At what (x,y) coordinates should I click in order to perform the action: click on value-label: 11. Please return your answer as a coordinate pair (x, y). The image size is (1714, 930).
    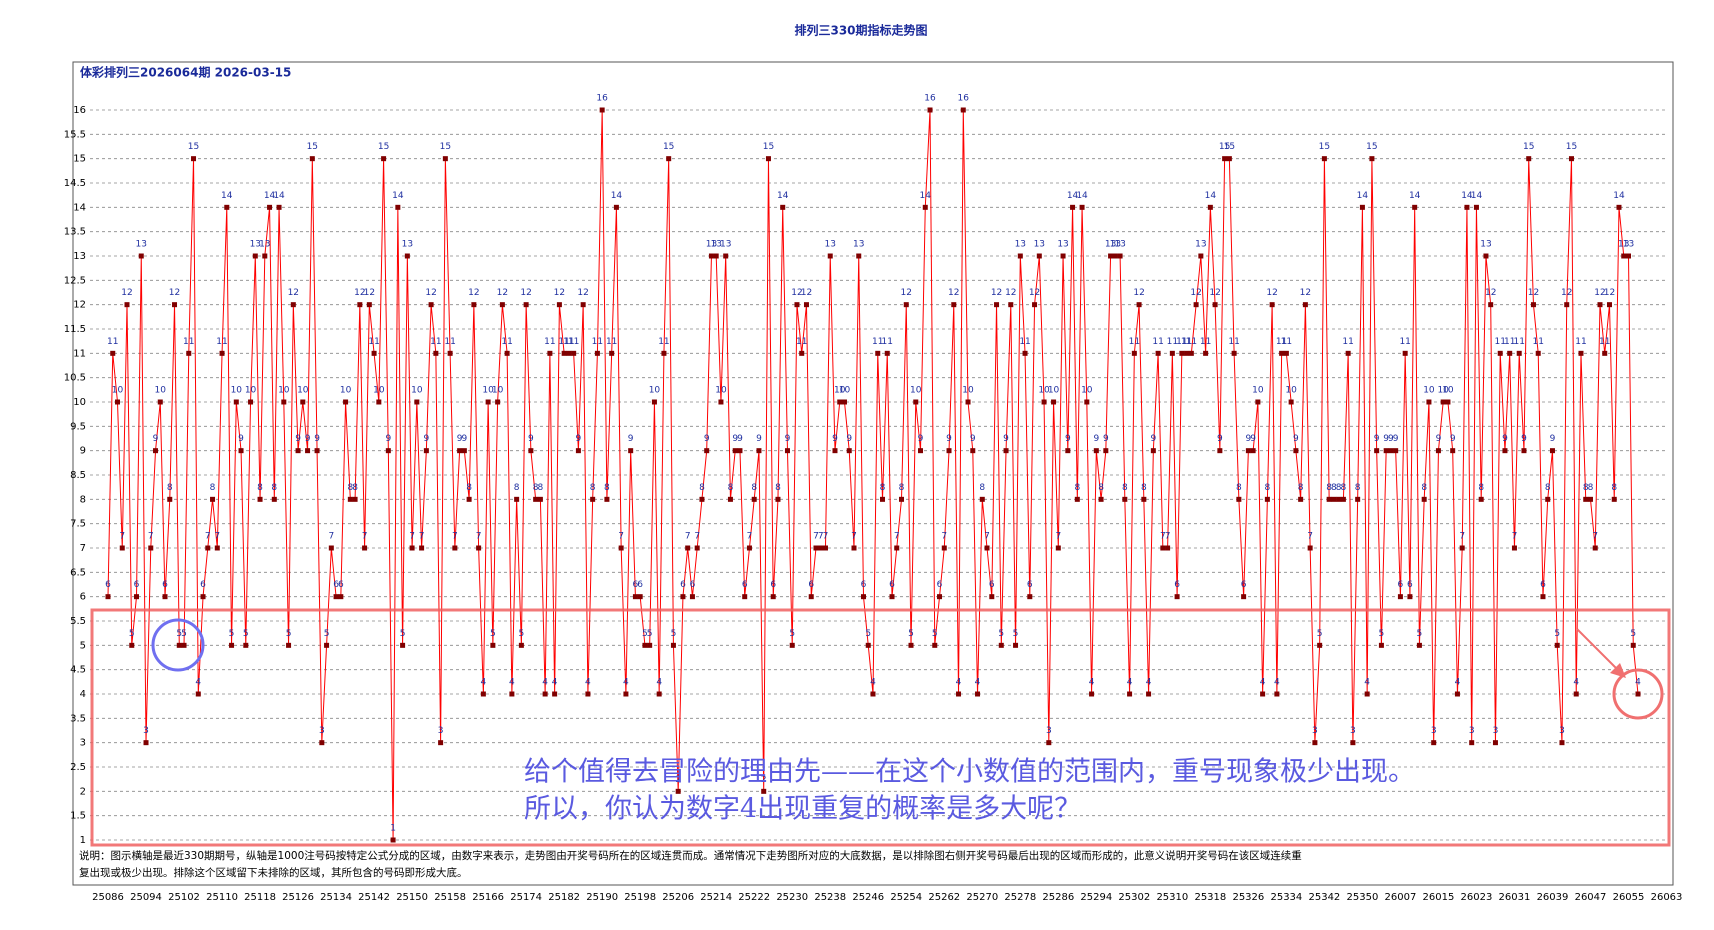
    Looking at the image, I should click on (1499, 342).